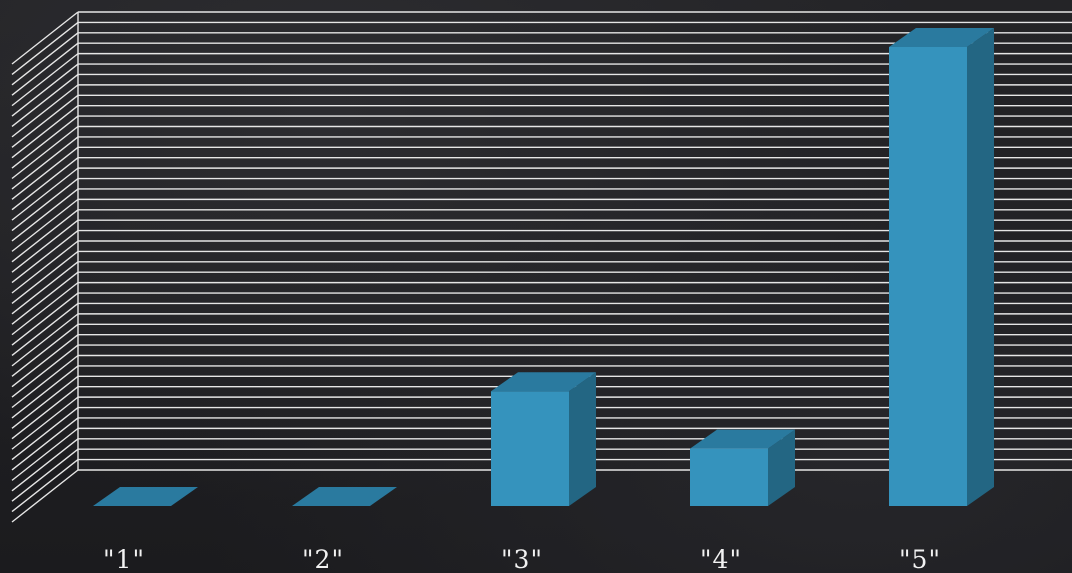 The height and width of the screenshot is (573, 1072). I want to click on category-label: "3", so click(522, 559).